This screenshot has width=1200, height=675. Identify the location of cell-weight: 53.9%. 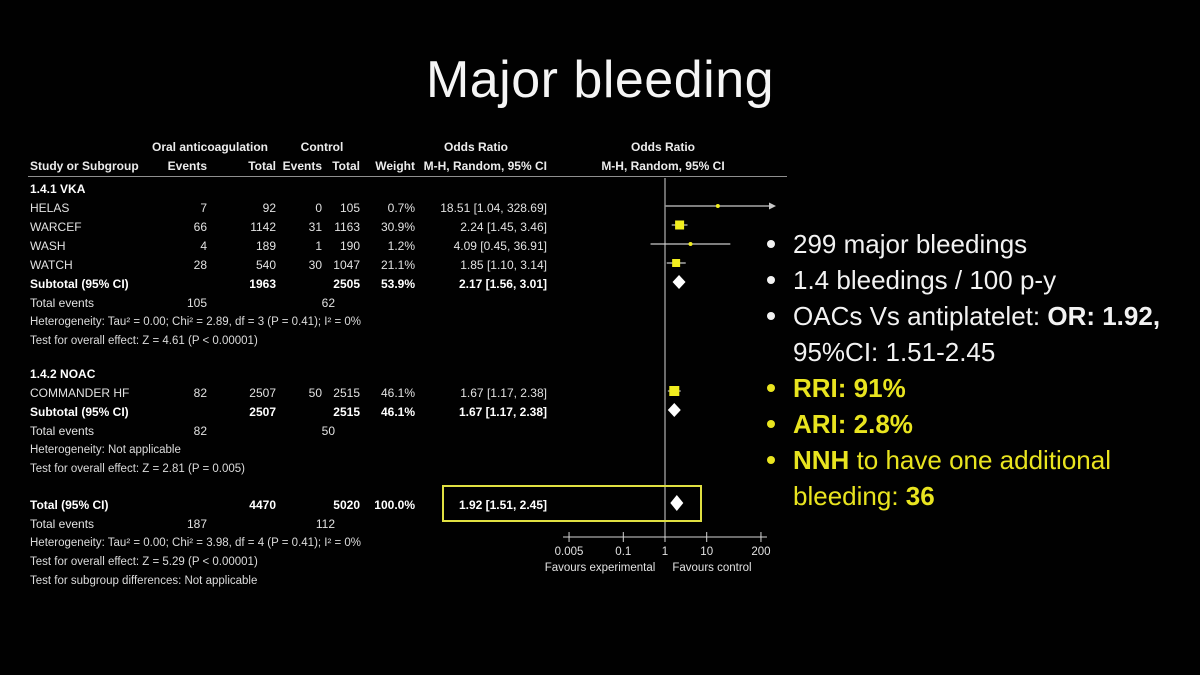
(397, 284).